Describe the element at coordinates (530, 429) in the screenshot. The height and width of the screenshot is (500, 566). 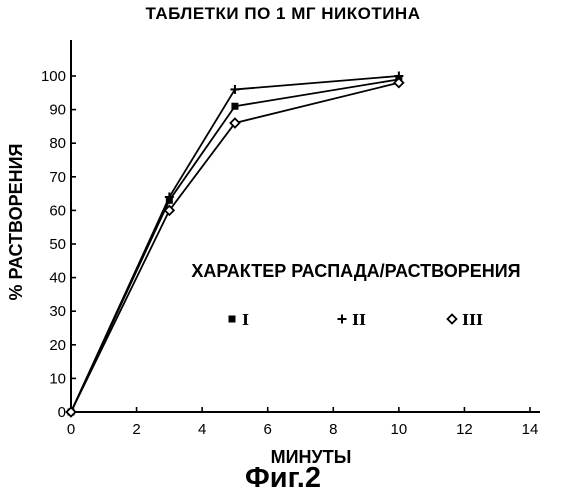
I see `x-tick-label: 14` at that location.